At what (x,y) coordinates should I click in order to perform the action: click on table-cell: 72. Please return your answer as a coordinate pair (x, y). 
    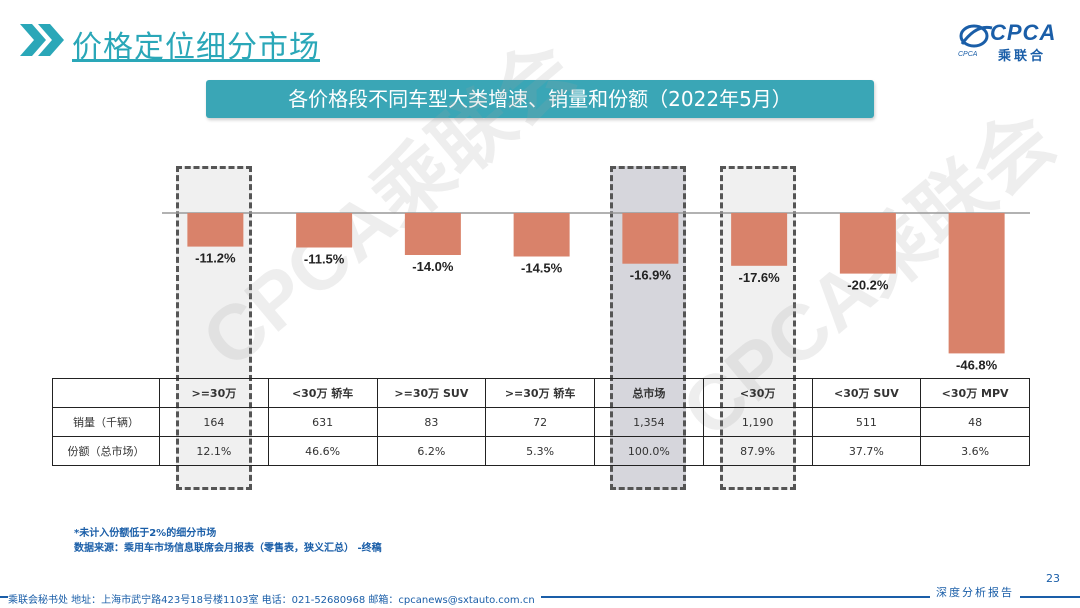
    Looking at the image, I should click on (540, 422).